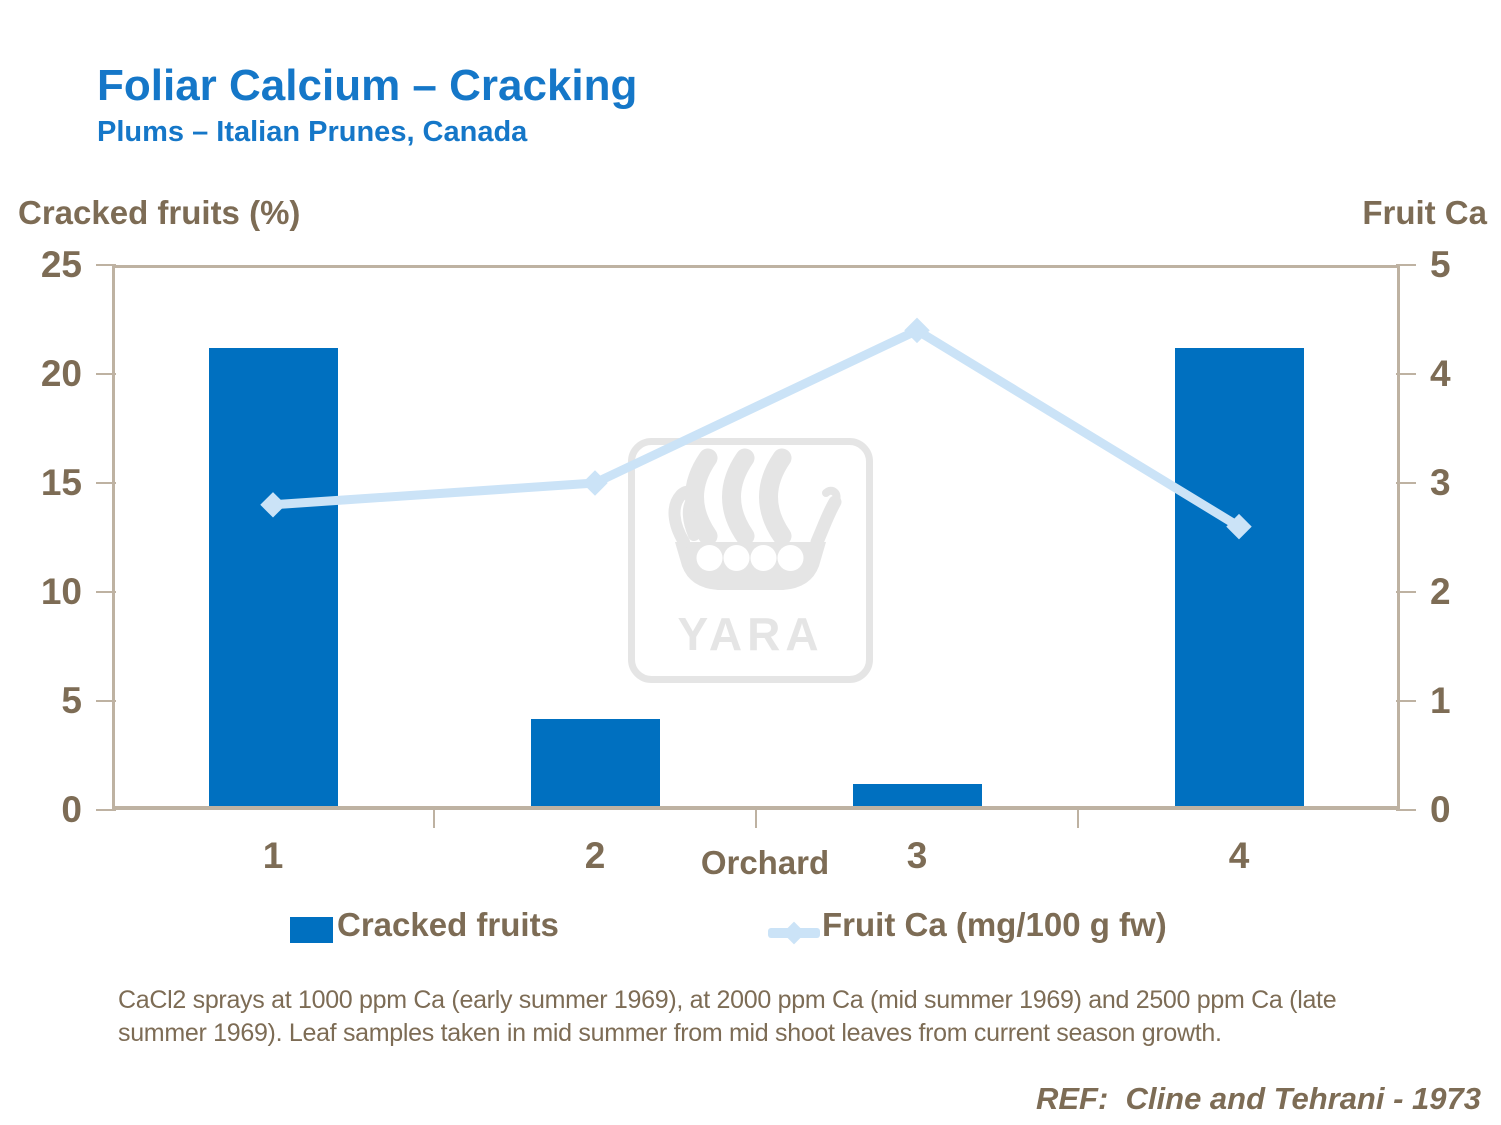 This screenshot has height=1125, width=1501. I want to click on left-axis-tick-label: 25, so click(61, 264).